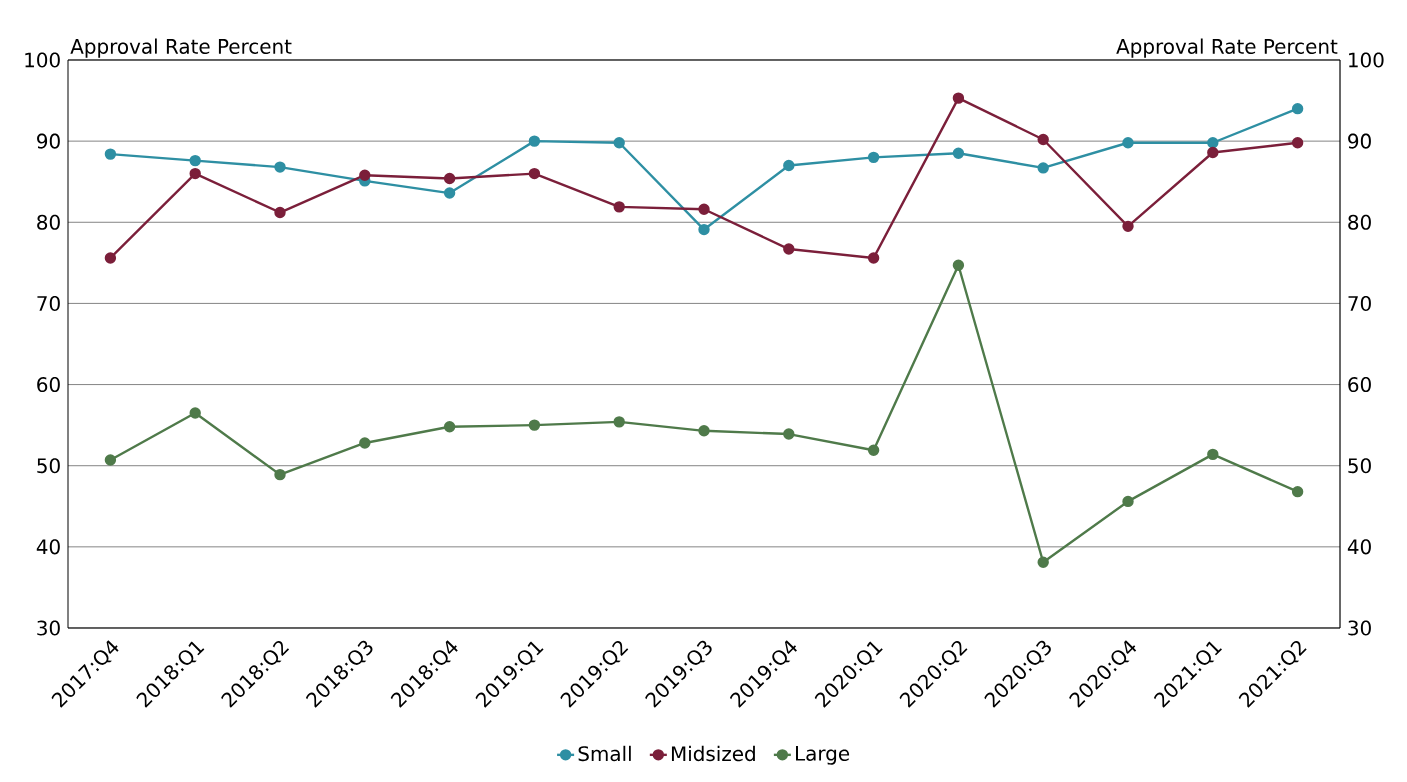  What do you see at coordinates (1359, 303) in the screenshot?
I see `y2-tick-label: 70` at bounding box center [1359, 303].